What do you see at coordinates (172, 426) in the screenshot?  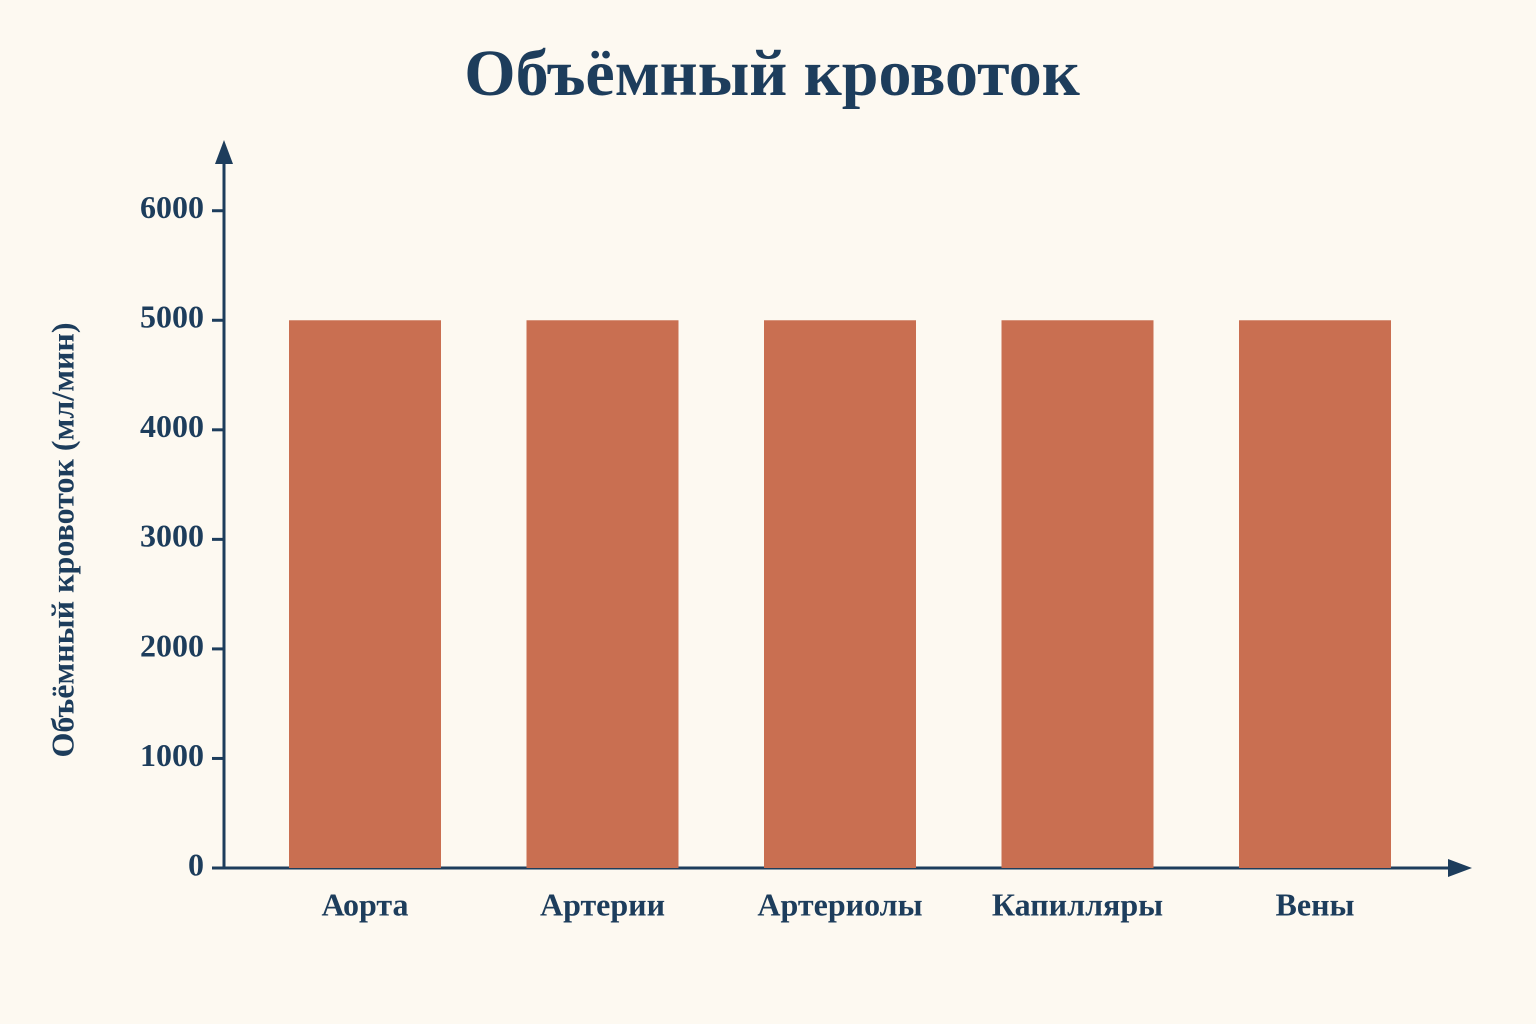 I see `y-tick-label: 4000` at bounding box center [172, 426].